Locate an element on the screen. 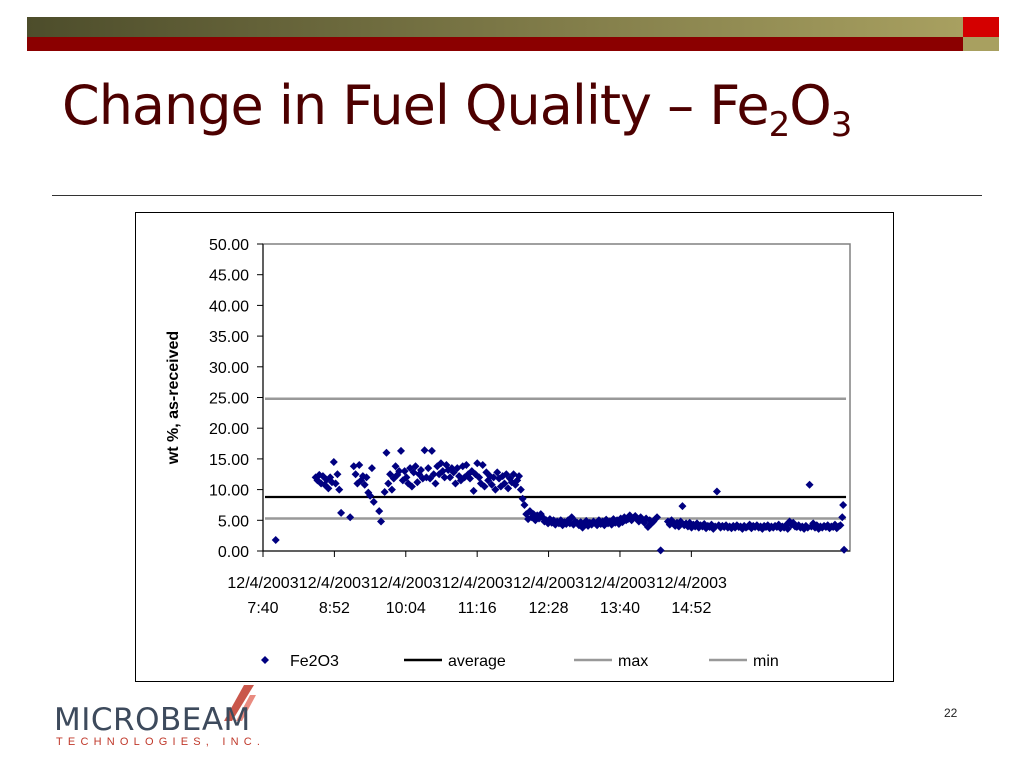 This screenshot has width=1024, height=768. title-subscript-2: 2 is located at coordinates (779, 125).